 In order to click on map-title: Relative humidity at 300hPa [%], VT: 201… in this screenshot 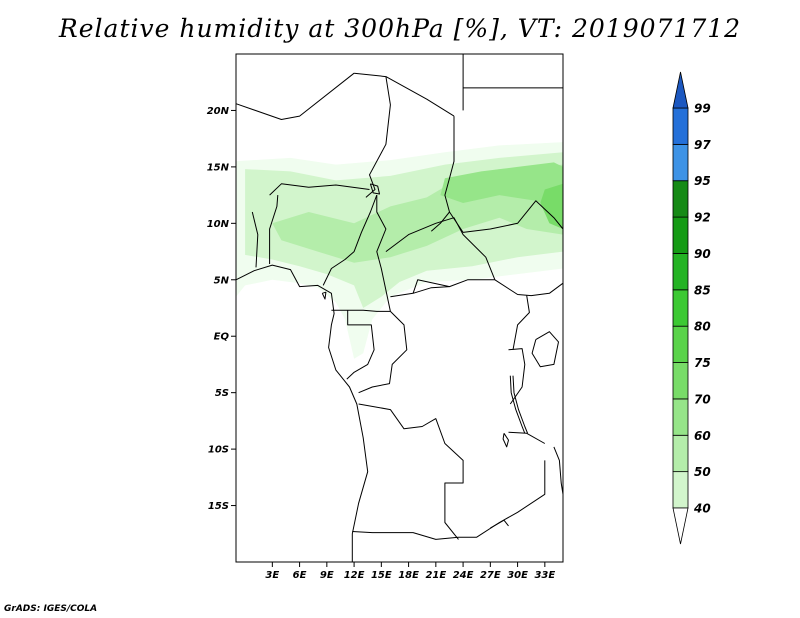, I will do `click(400, 28)`.